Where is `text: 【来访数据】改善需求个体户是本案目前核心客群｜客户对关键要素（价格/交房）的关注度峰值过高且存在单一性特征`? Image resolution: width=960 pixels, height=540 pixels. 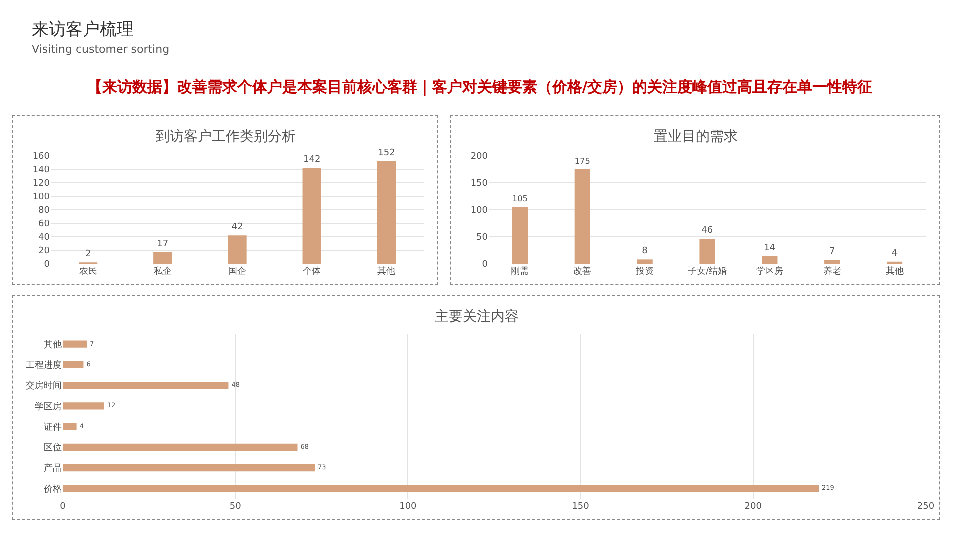
text: 【来访数据】改善需求个体户是本案目前核心客群｜客户对关键要素（价格/交房）的关注度峰值过高且存在单一性特征 is located at coordinates (480, 87).